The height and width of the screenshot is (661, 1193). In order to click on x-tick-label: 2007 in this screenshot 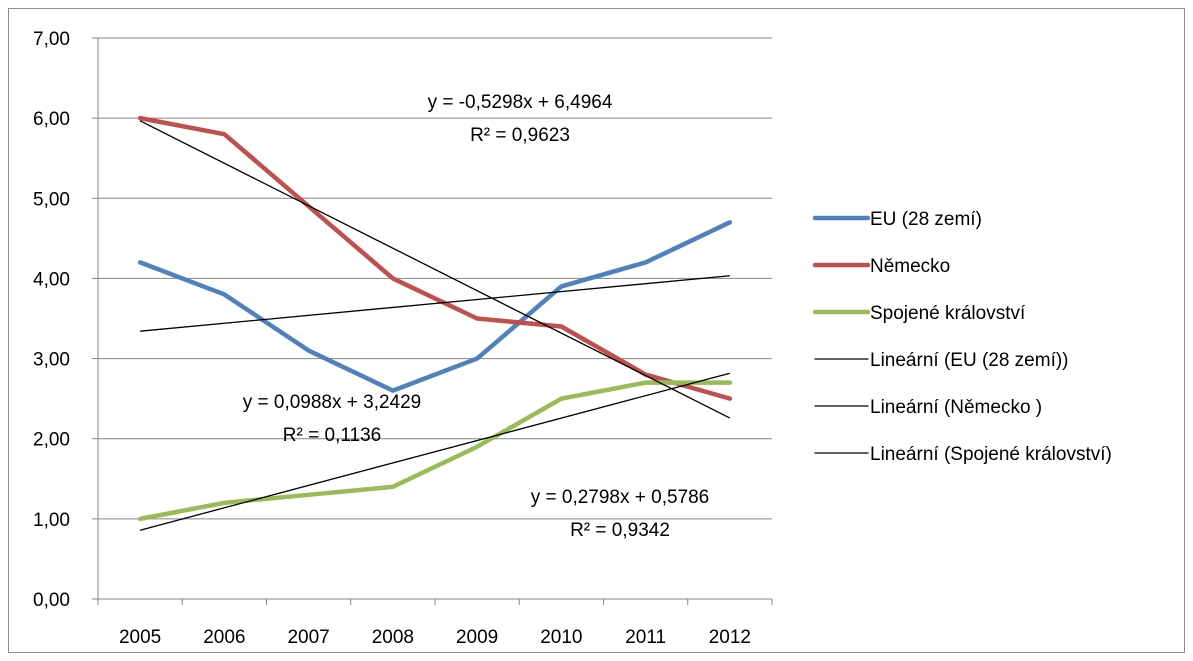, I will do `click(308, 637)`.